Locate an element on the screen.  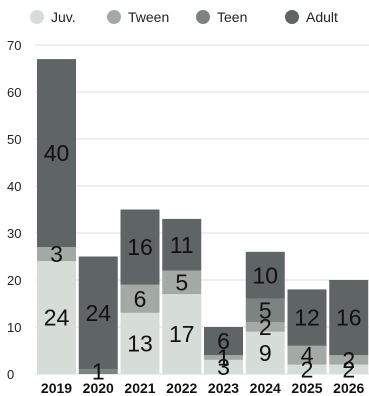
x-tick-label: 2020 is located at coordinates (98, 388).